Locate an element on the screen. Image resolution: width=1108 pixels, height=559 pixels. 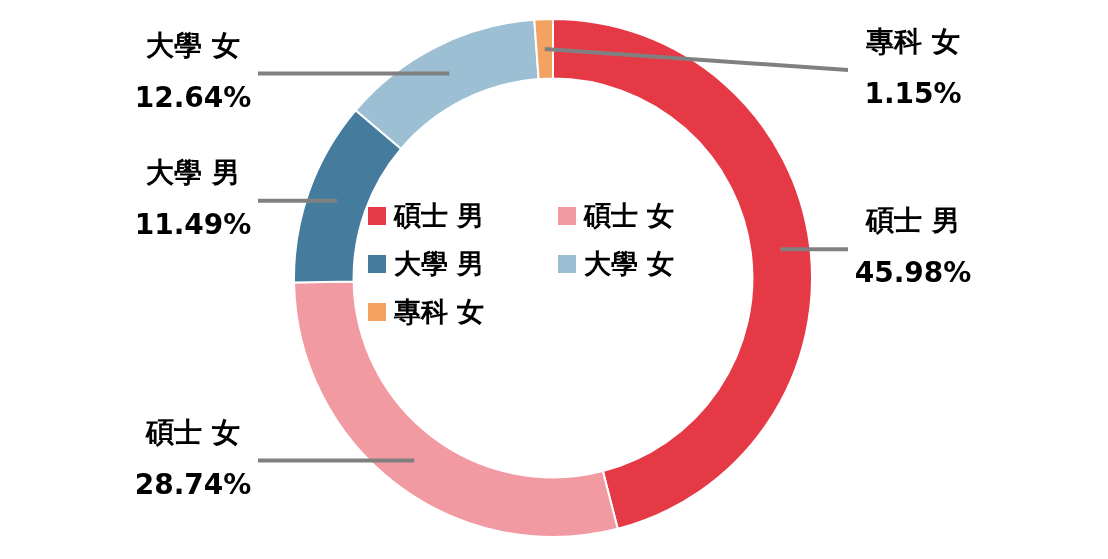
slice-label: 碩士 女 is located at coordinates (192, 432).